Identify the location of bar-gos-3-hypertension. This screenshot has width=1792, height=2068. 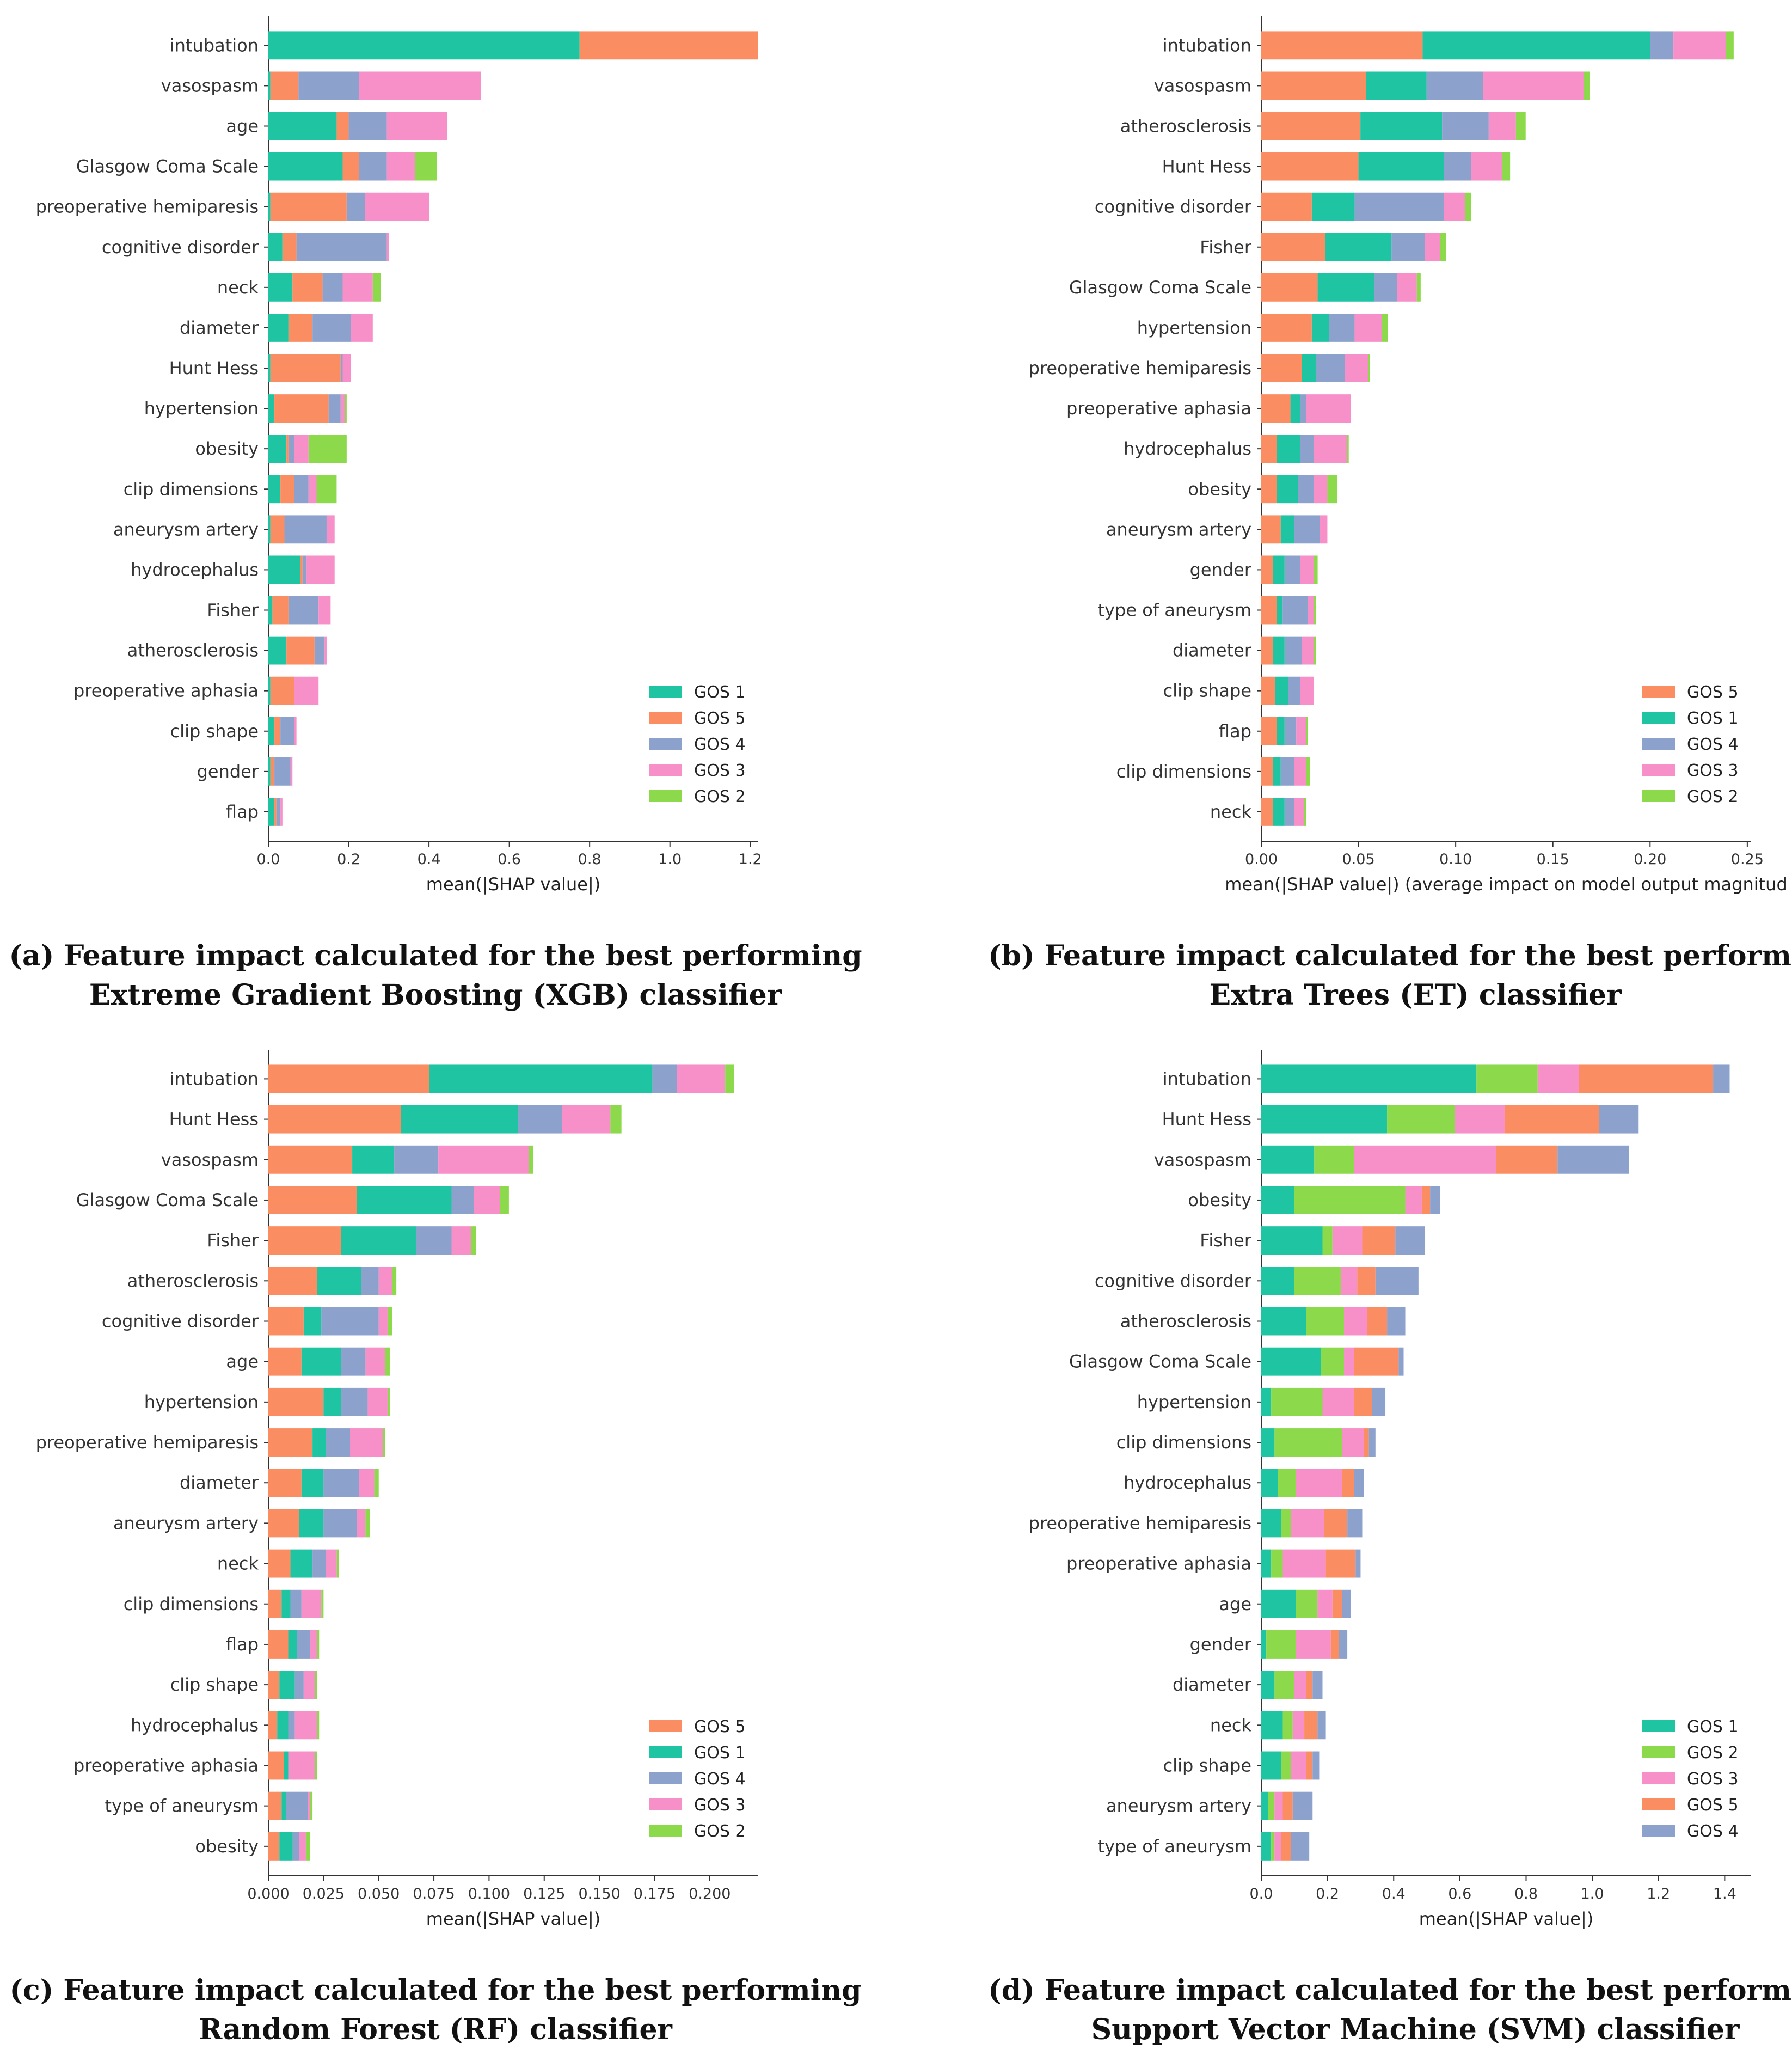
(377, 1401).